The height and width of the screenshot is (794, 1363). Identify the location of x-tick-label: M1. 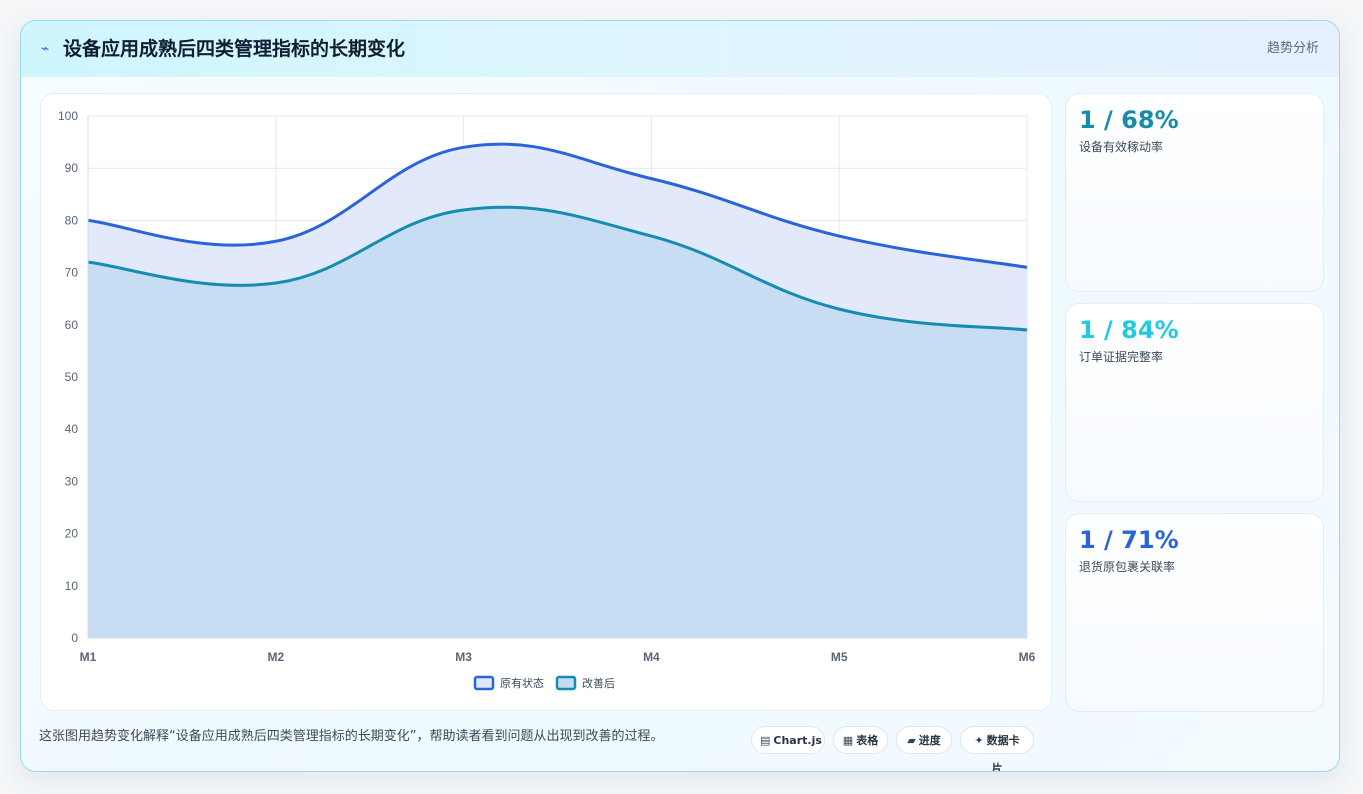
(88, 657).